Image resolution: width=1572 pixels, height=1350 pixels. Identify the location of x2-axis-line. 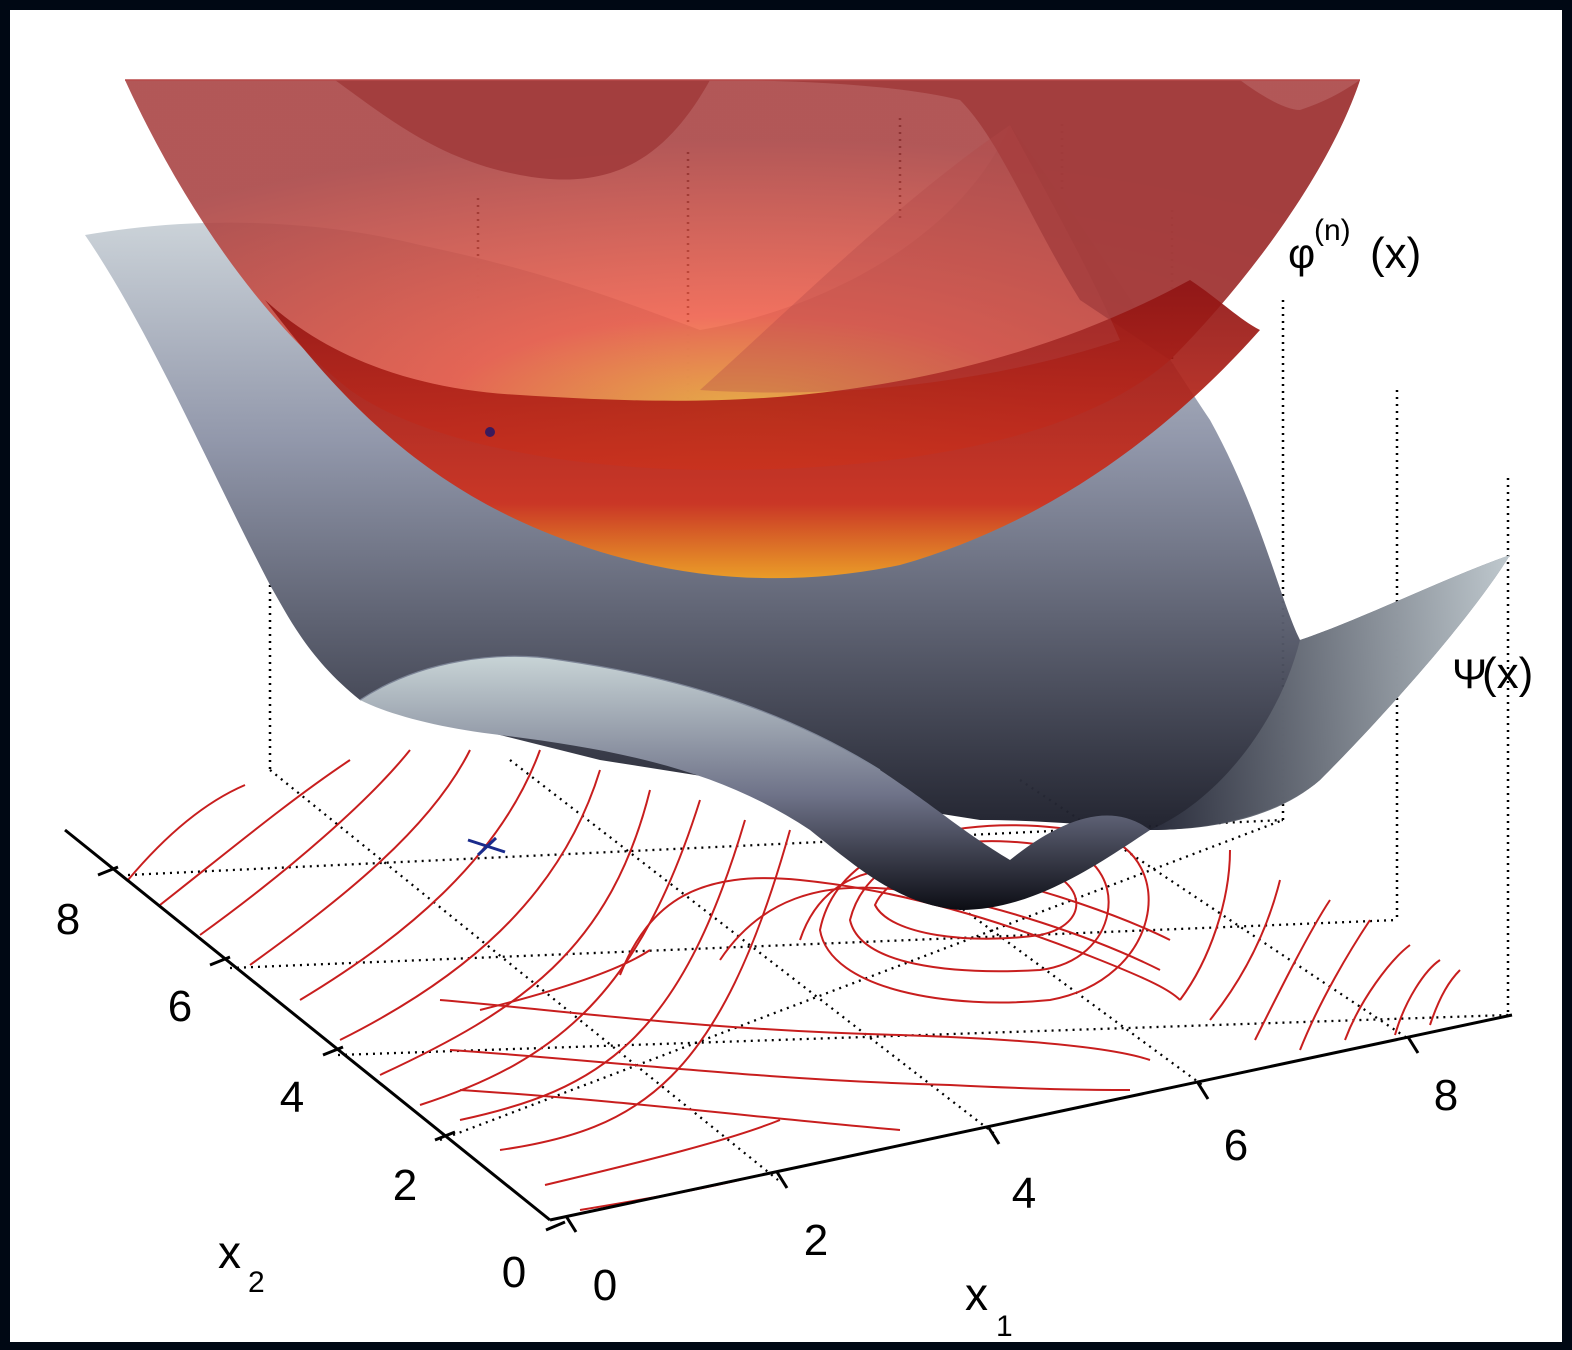
(307, 1025).